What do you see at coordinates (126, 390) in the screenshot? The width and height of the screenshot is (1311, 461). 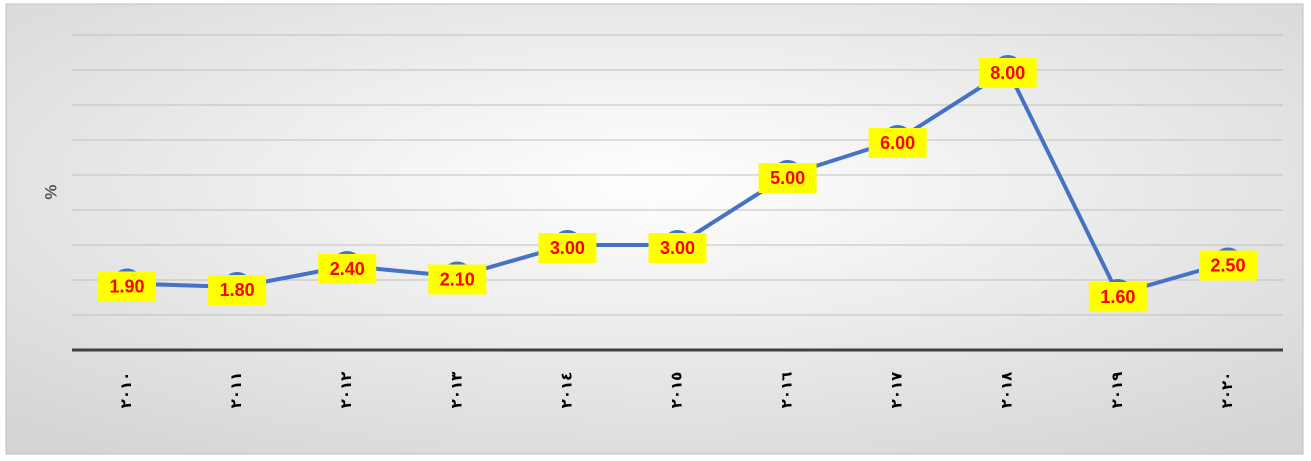 I see `x-tick-label: ٢٠١٠` at bounding box center [126, 390].